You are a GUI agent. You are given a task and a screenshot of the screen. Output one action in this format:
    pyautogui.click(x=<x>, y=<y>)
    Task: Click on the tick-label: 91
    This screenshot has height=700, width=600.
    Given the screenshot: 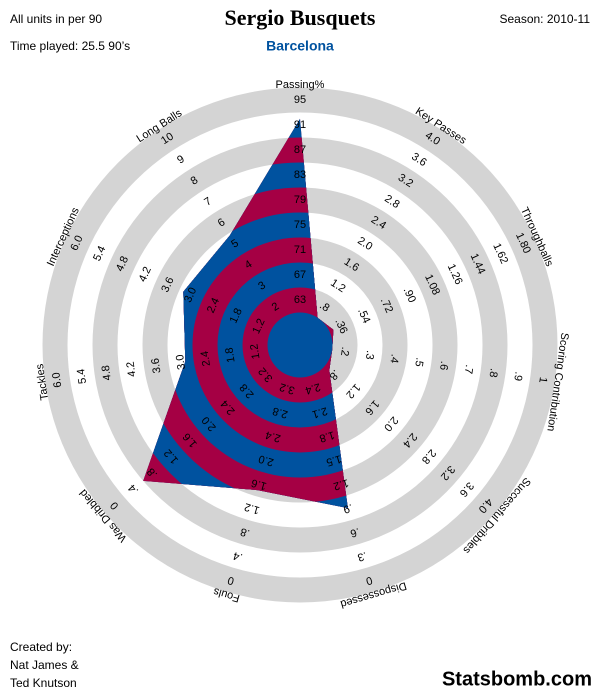 What is the action you would take?
    pyautogui.click(x=300, y=125)
    